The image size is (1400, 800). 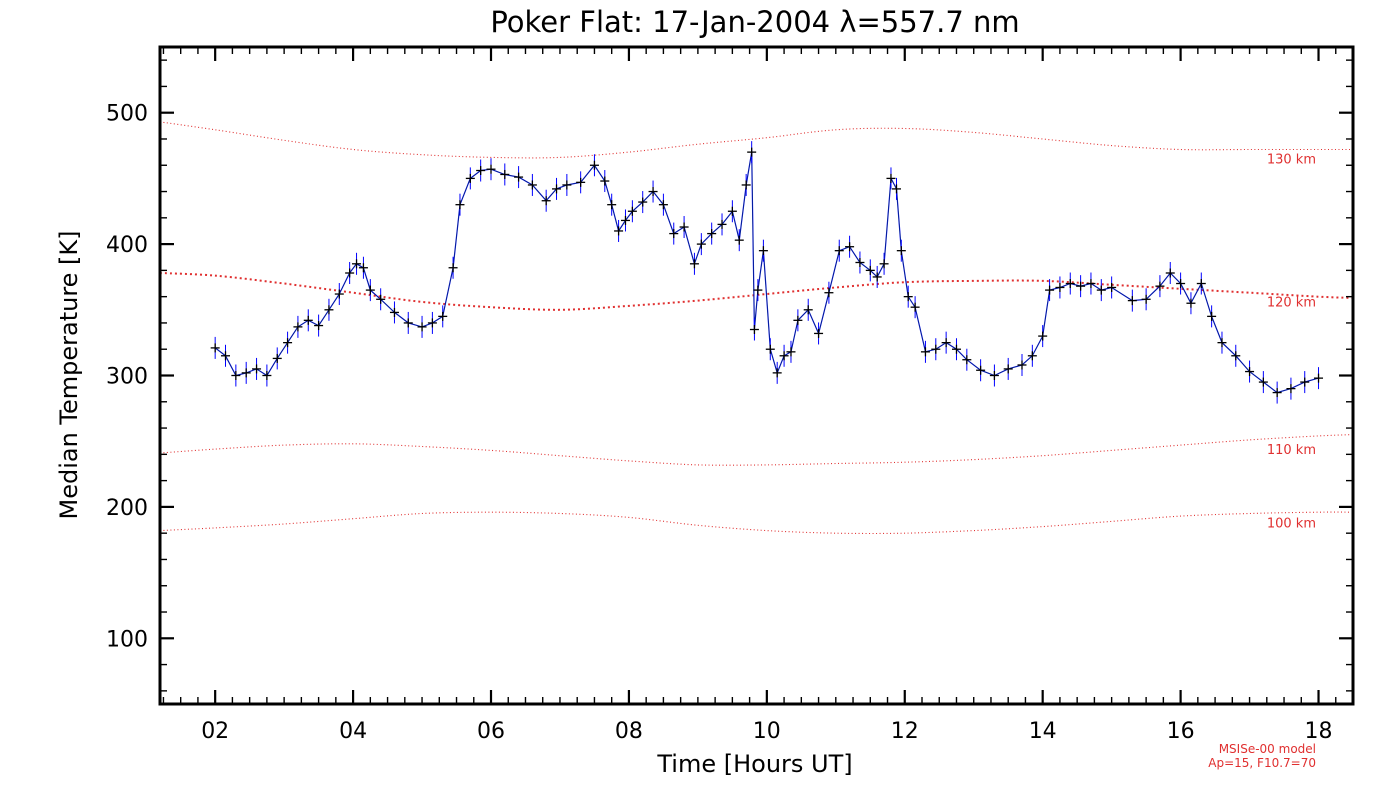 What do you see at coordinates (127, 377) in the screenshot?
I see `y-tick-label: 300` at bounding box center [127, 377].